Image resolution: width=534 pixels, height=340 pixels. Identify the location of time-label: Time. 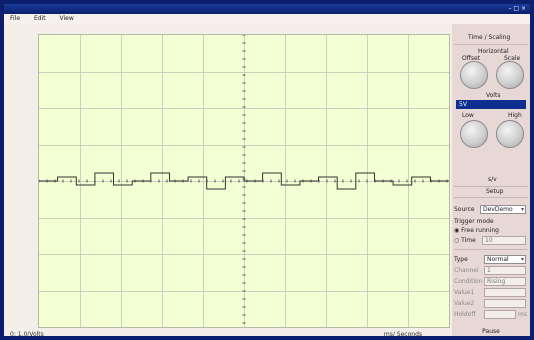
(468, 240).